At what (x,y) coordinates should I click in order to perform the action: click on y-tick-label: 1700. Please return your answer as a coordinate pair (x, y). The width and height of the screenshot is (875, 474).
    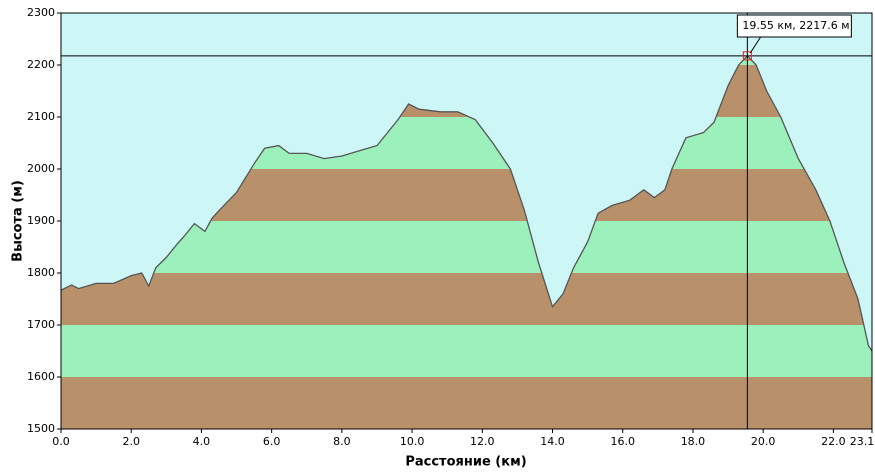
    Looking at the image, I should click on (41, 324).